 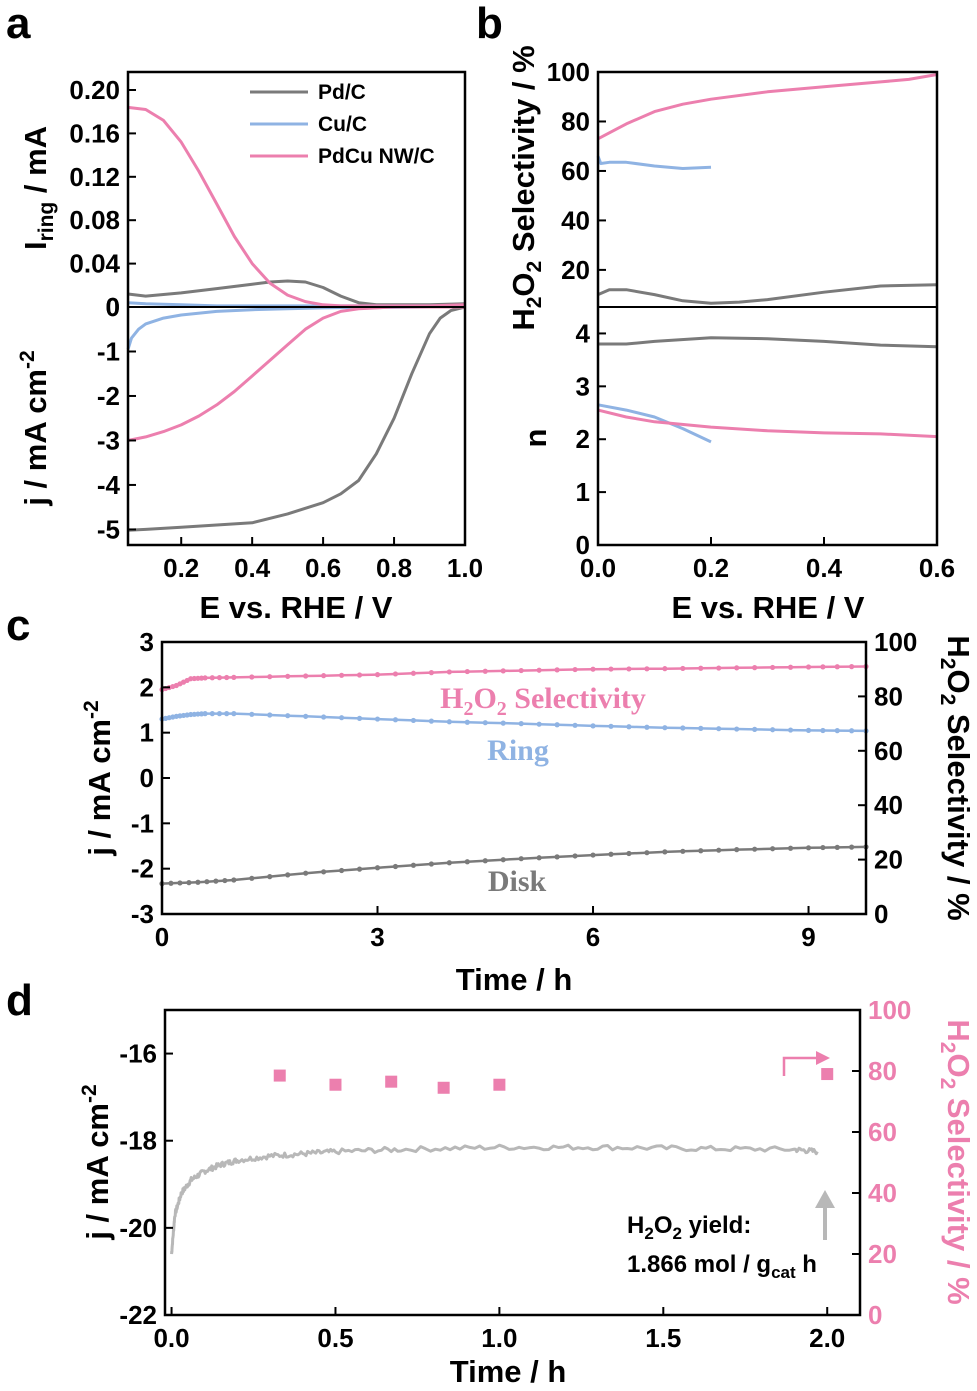 I want to click on panel-d-right-ytick-right-label: 80, so click(x=882, y=1071).